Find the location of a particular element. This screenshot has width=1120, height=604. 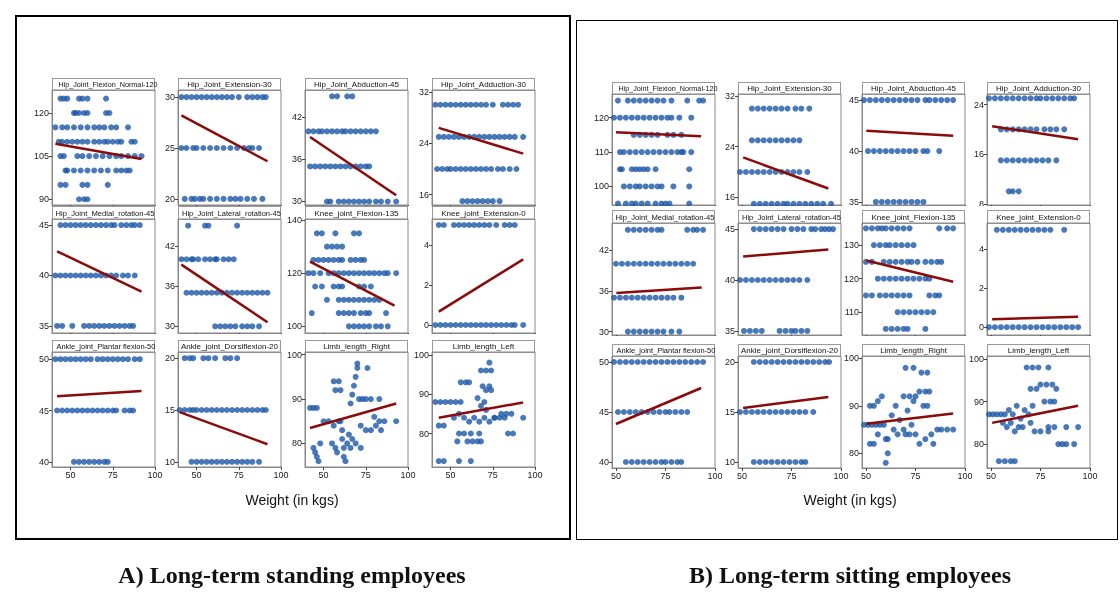

y-tick-label: 10 is located at coordinates (169, 461).